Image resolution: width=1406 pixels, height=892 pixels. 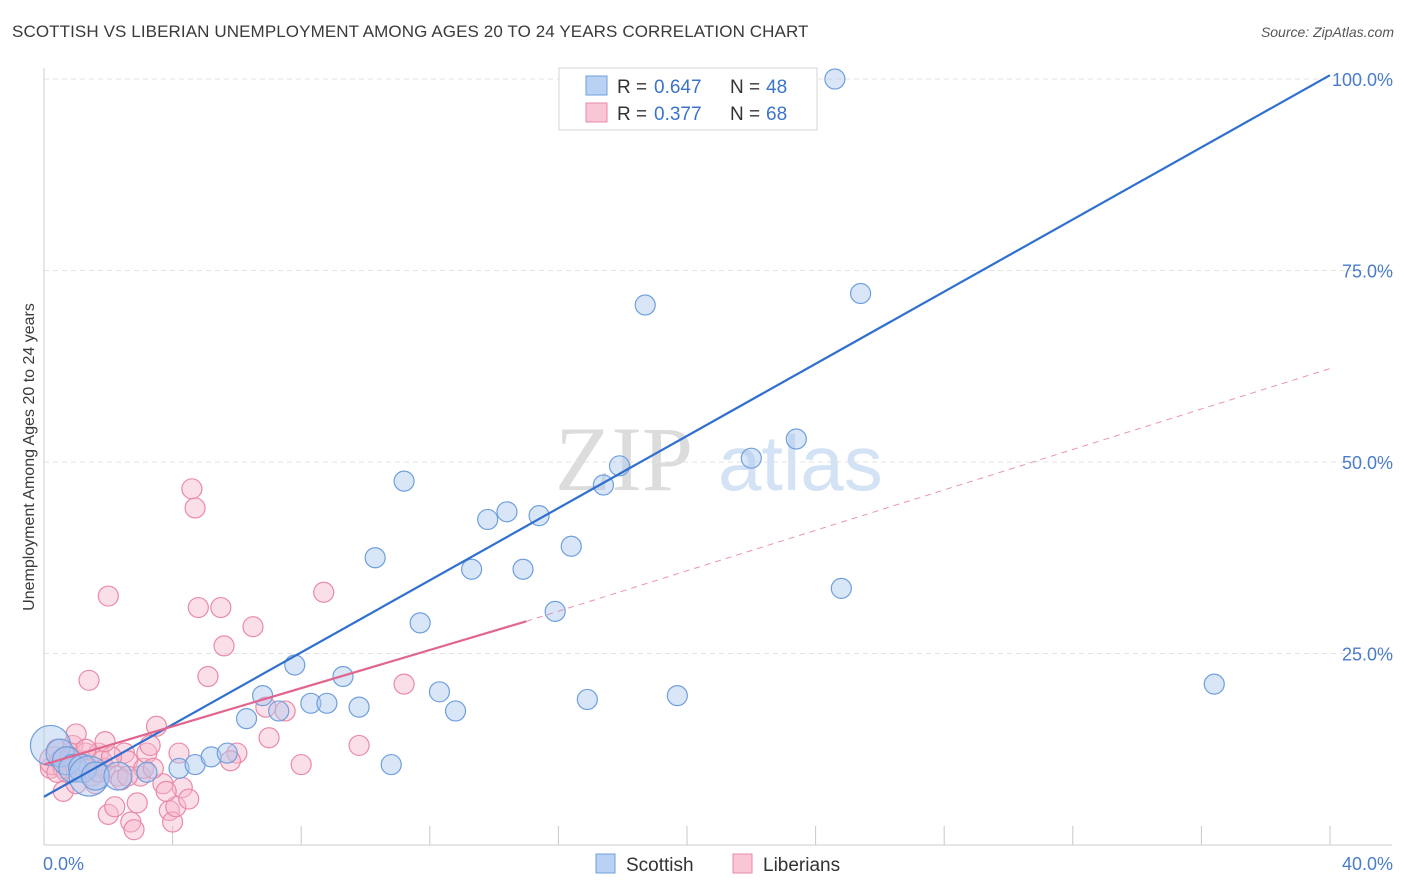 What do you see at coordinates (605, 863) in the screenshot?
I see `bottom-legend-swatch-scottish` at bounding box center [605, 863].